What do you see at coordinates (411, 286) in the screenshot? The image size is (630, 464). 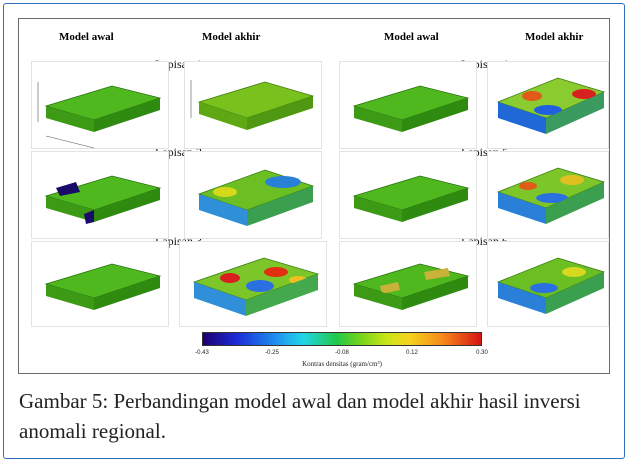 I see `volume-plot-lapisan-6-awal` at bounding box center [411, 286].